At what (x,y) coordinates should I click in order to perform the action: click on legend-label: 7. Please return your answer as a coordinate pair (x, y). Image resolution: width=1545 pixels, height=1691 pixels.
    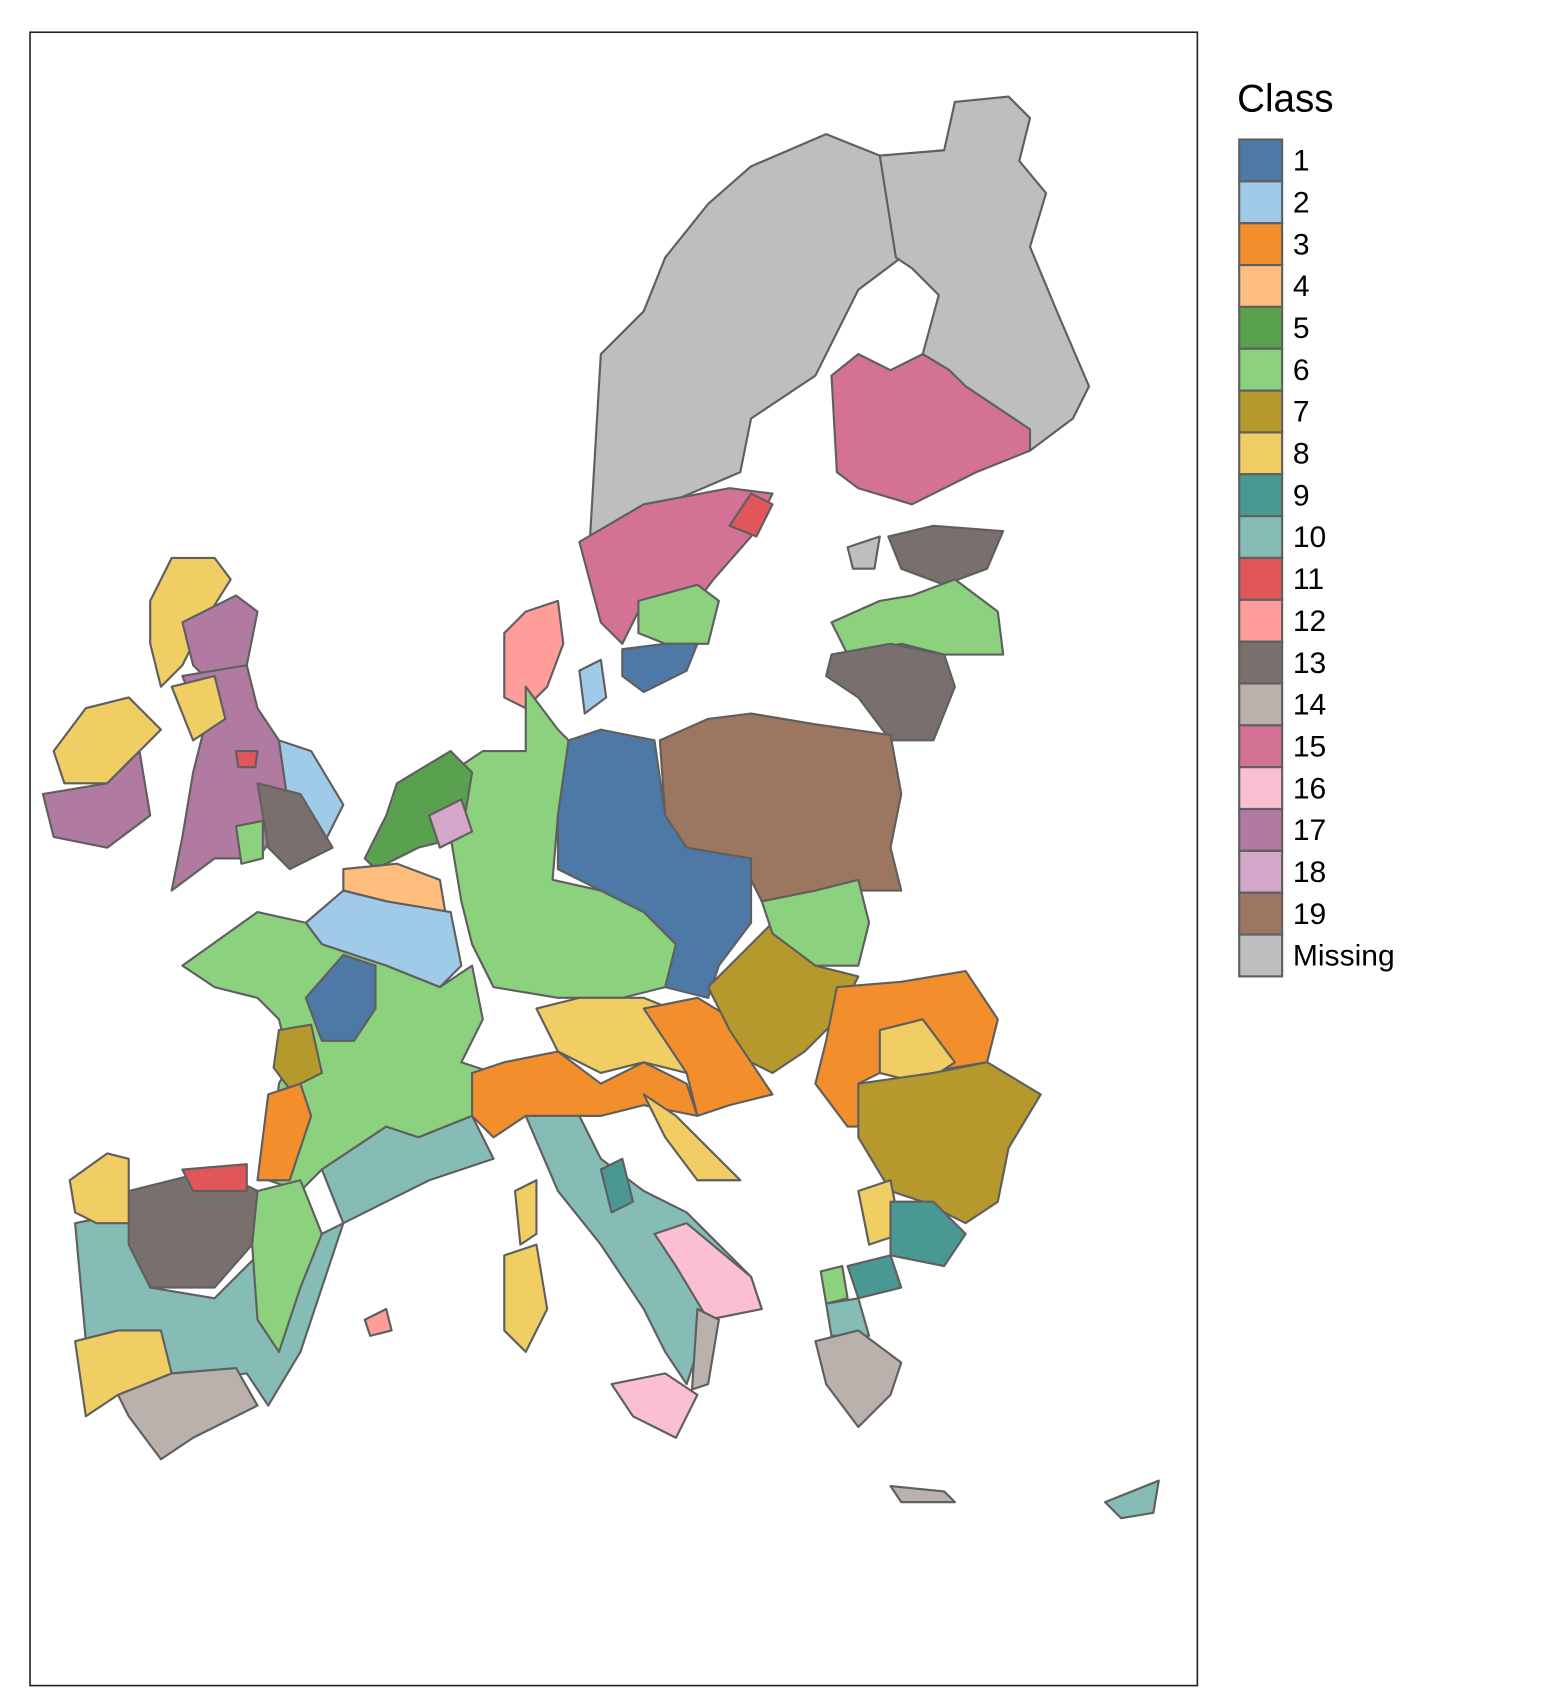
    Looking at the image, I should click on (1301, 412).